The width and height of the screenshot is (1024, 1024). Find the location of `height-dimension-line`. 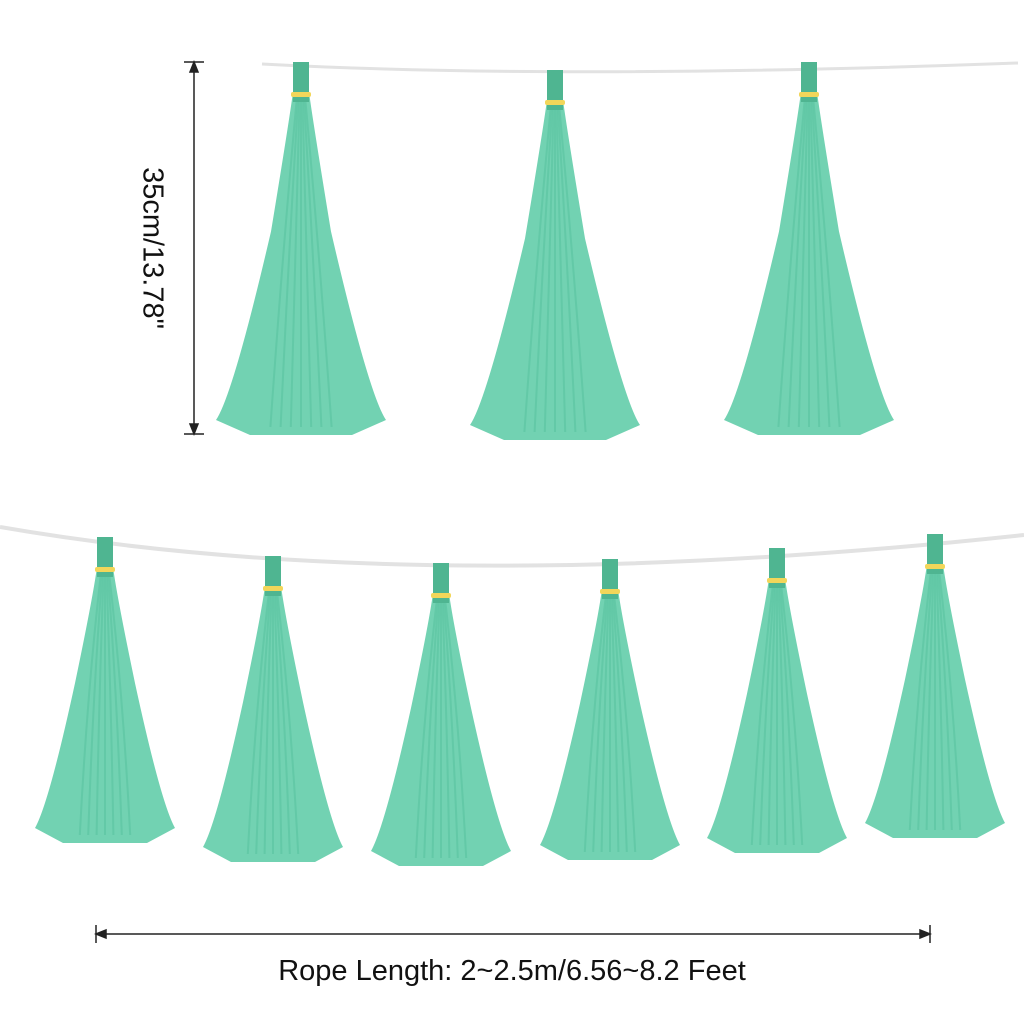

height-dimension-line is located at coordinates (194, 248).